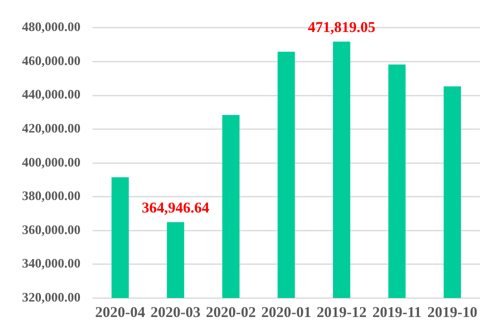  Describe the element at coordinates (51, 60) in the screenshot. I see `y-tick-label: 460,000.00` at that location.